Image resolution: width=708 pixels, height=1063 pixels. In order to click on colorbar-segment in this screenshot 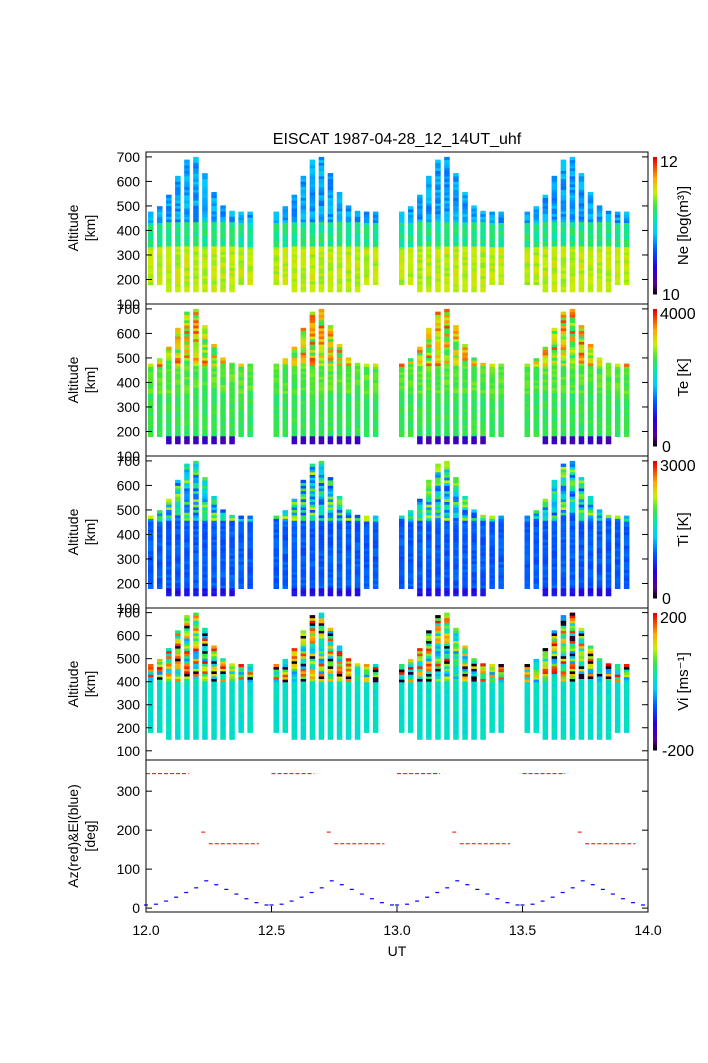, I will do `click(655, 379)`.